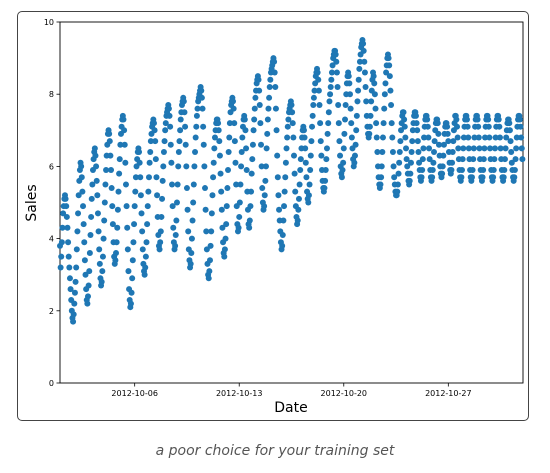 The width and height of the screenshot is (550, 473). What do you see at coordinates (239, 393) in the screenshot?
I see `x-tick-label: 2012-10-13` at bounding box center [239, 393].